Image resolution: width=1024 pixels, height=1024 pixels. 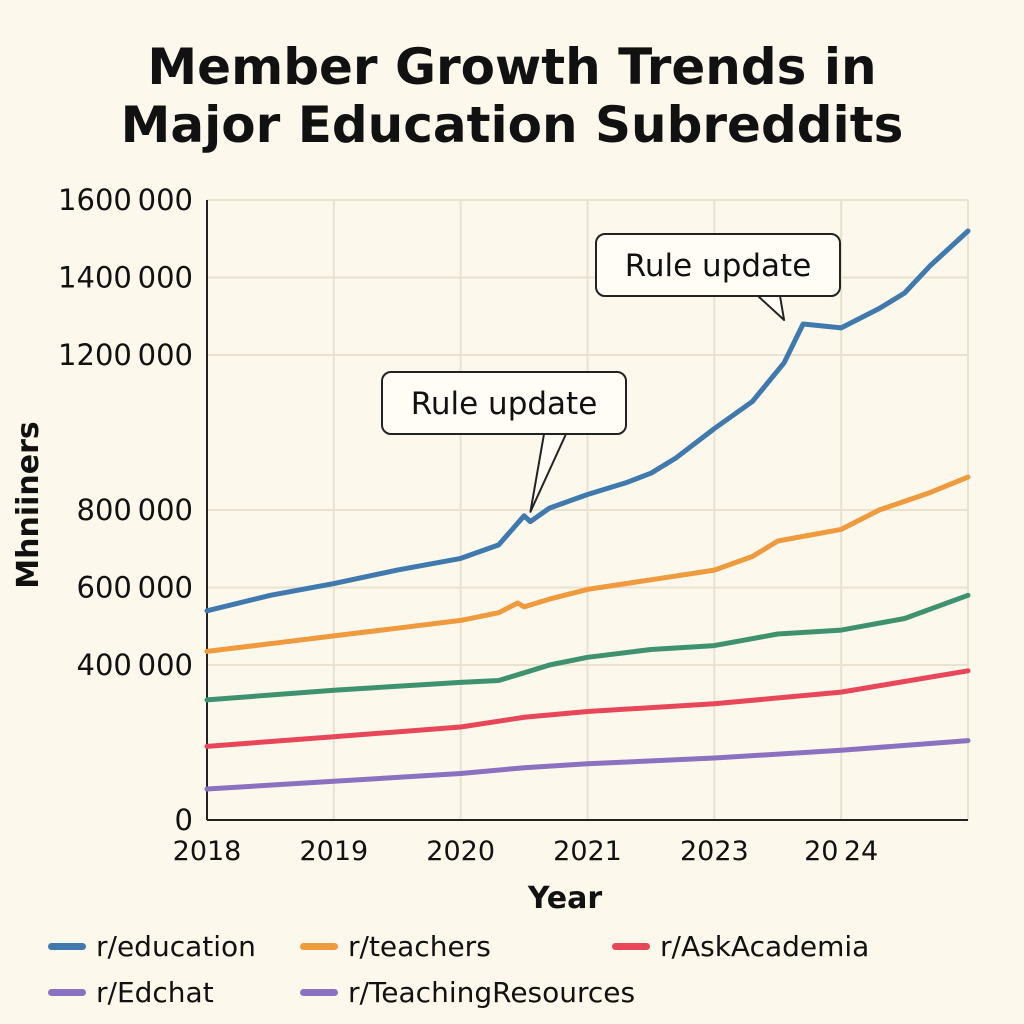 What do you see at coordinates (135, 588) in the screenshot?
I see `y-tick-label: 600 000` at bounding box center [135, 588].